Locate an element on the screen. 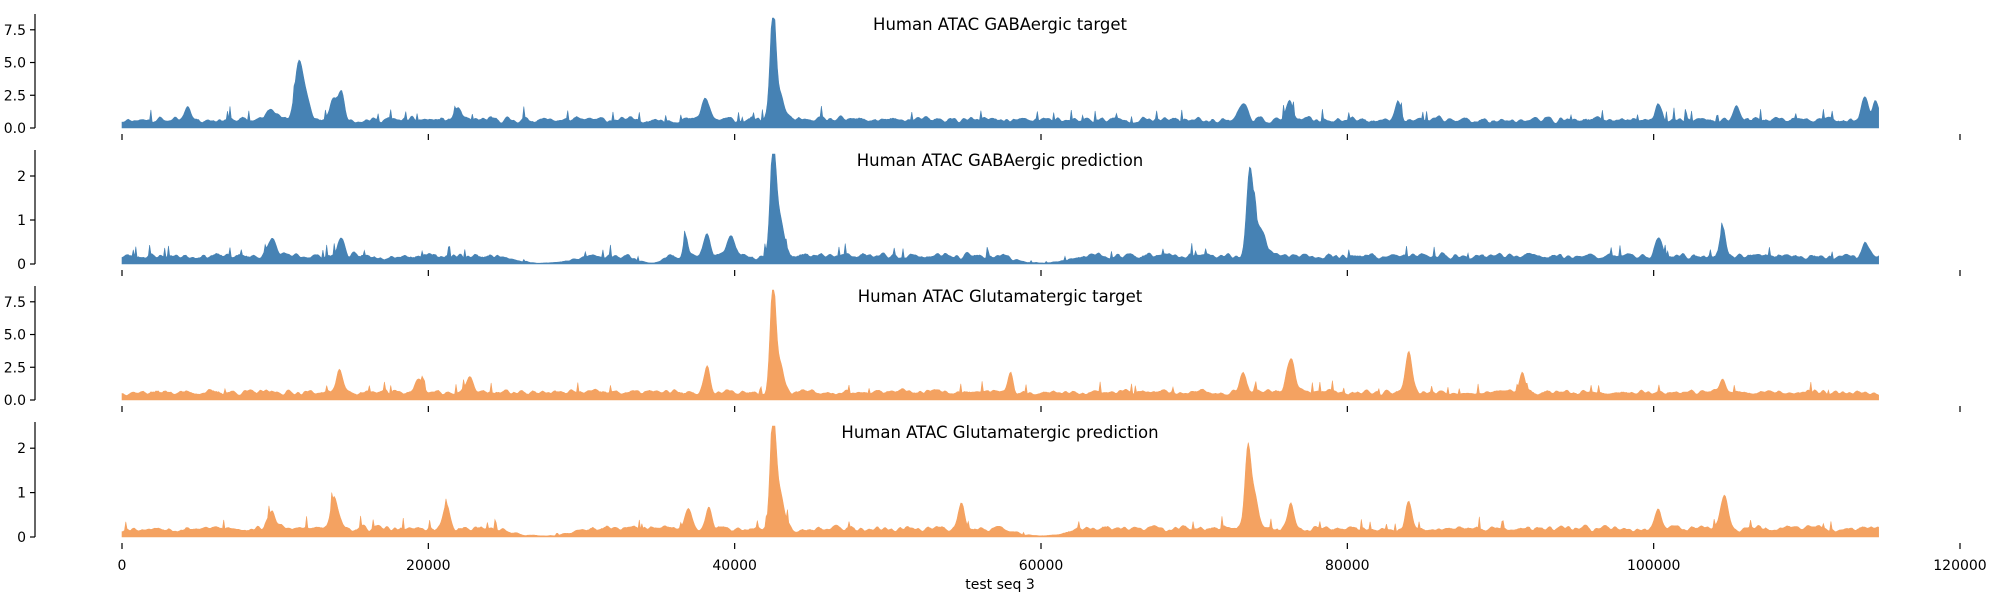  x-tick-label: 40000 is located at coordinates (734, 566).